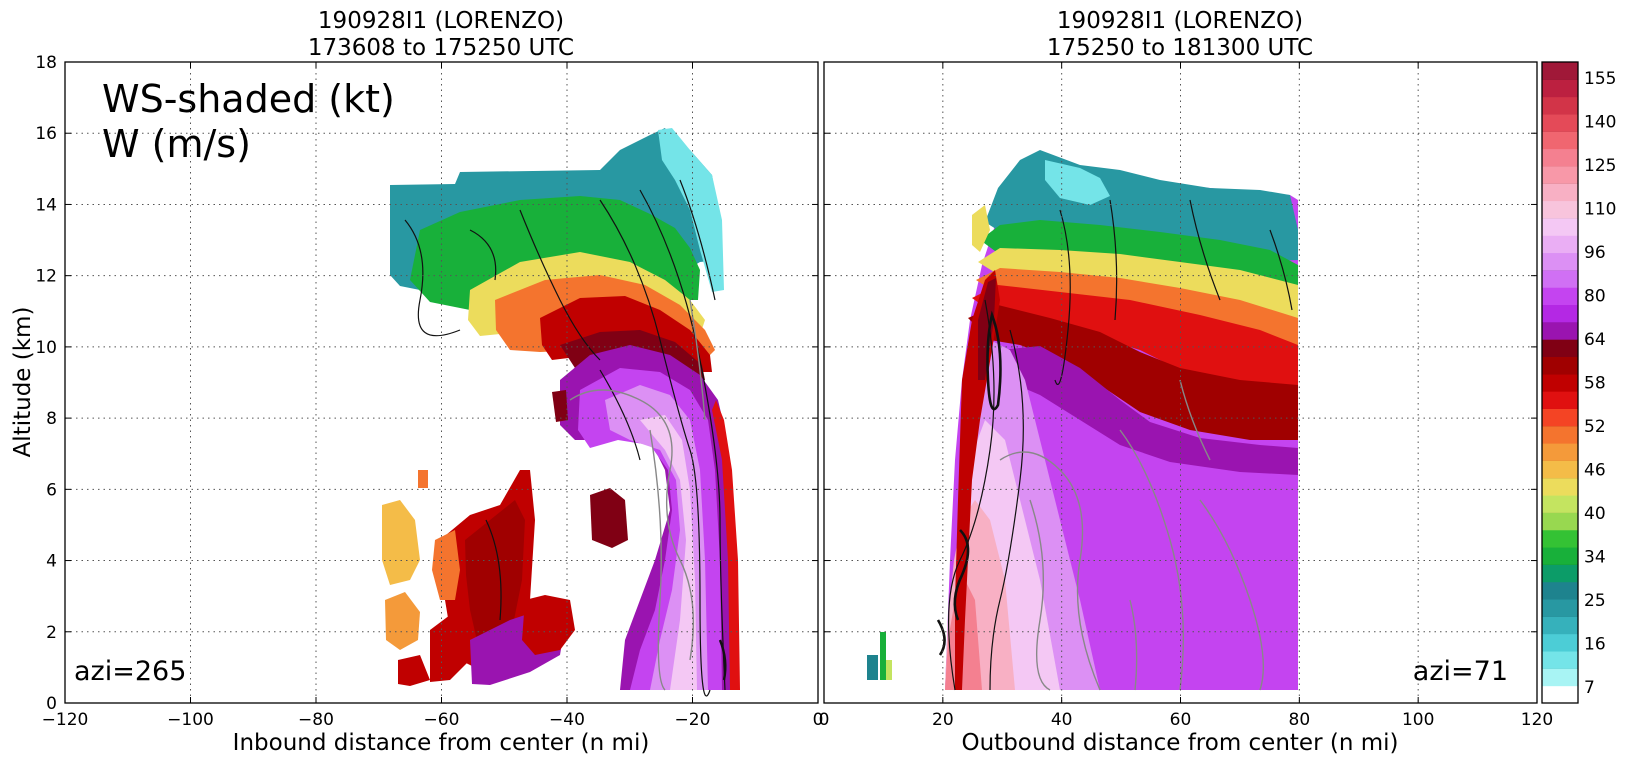  I want to click on left-cell-dkred-right, so click(609, 518).